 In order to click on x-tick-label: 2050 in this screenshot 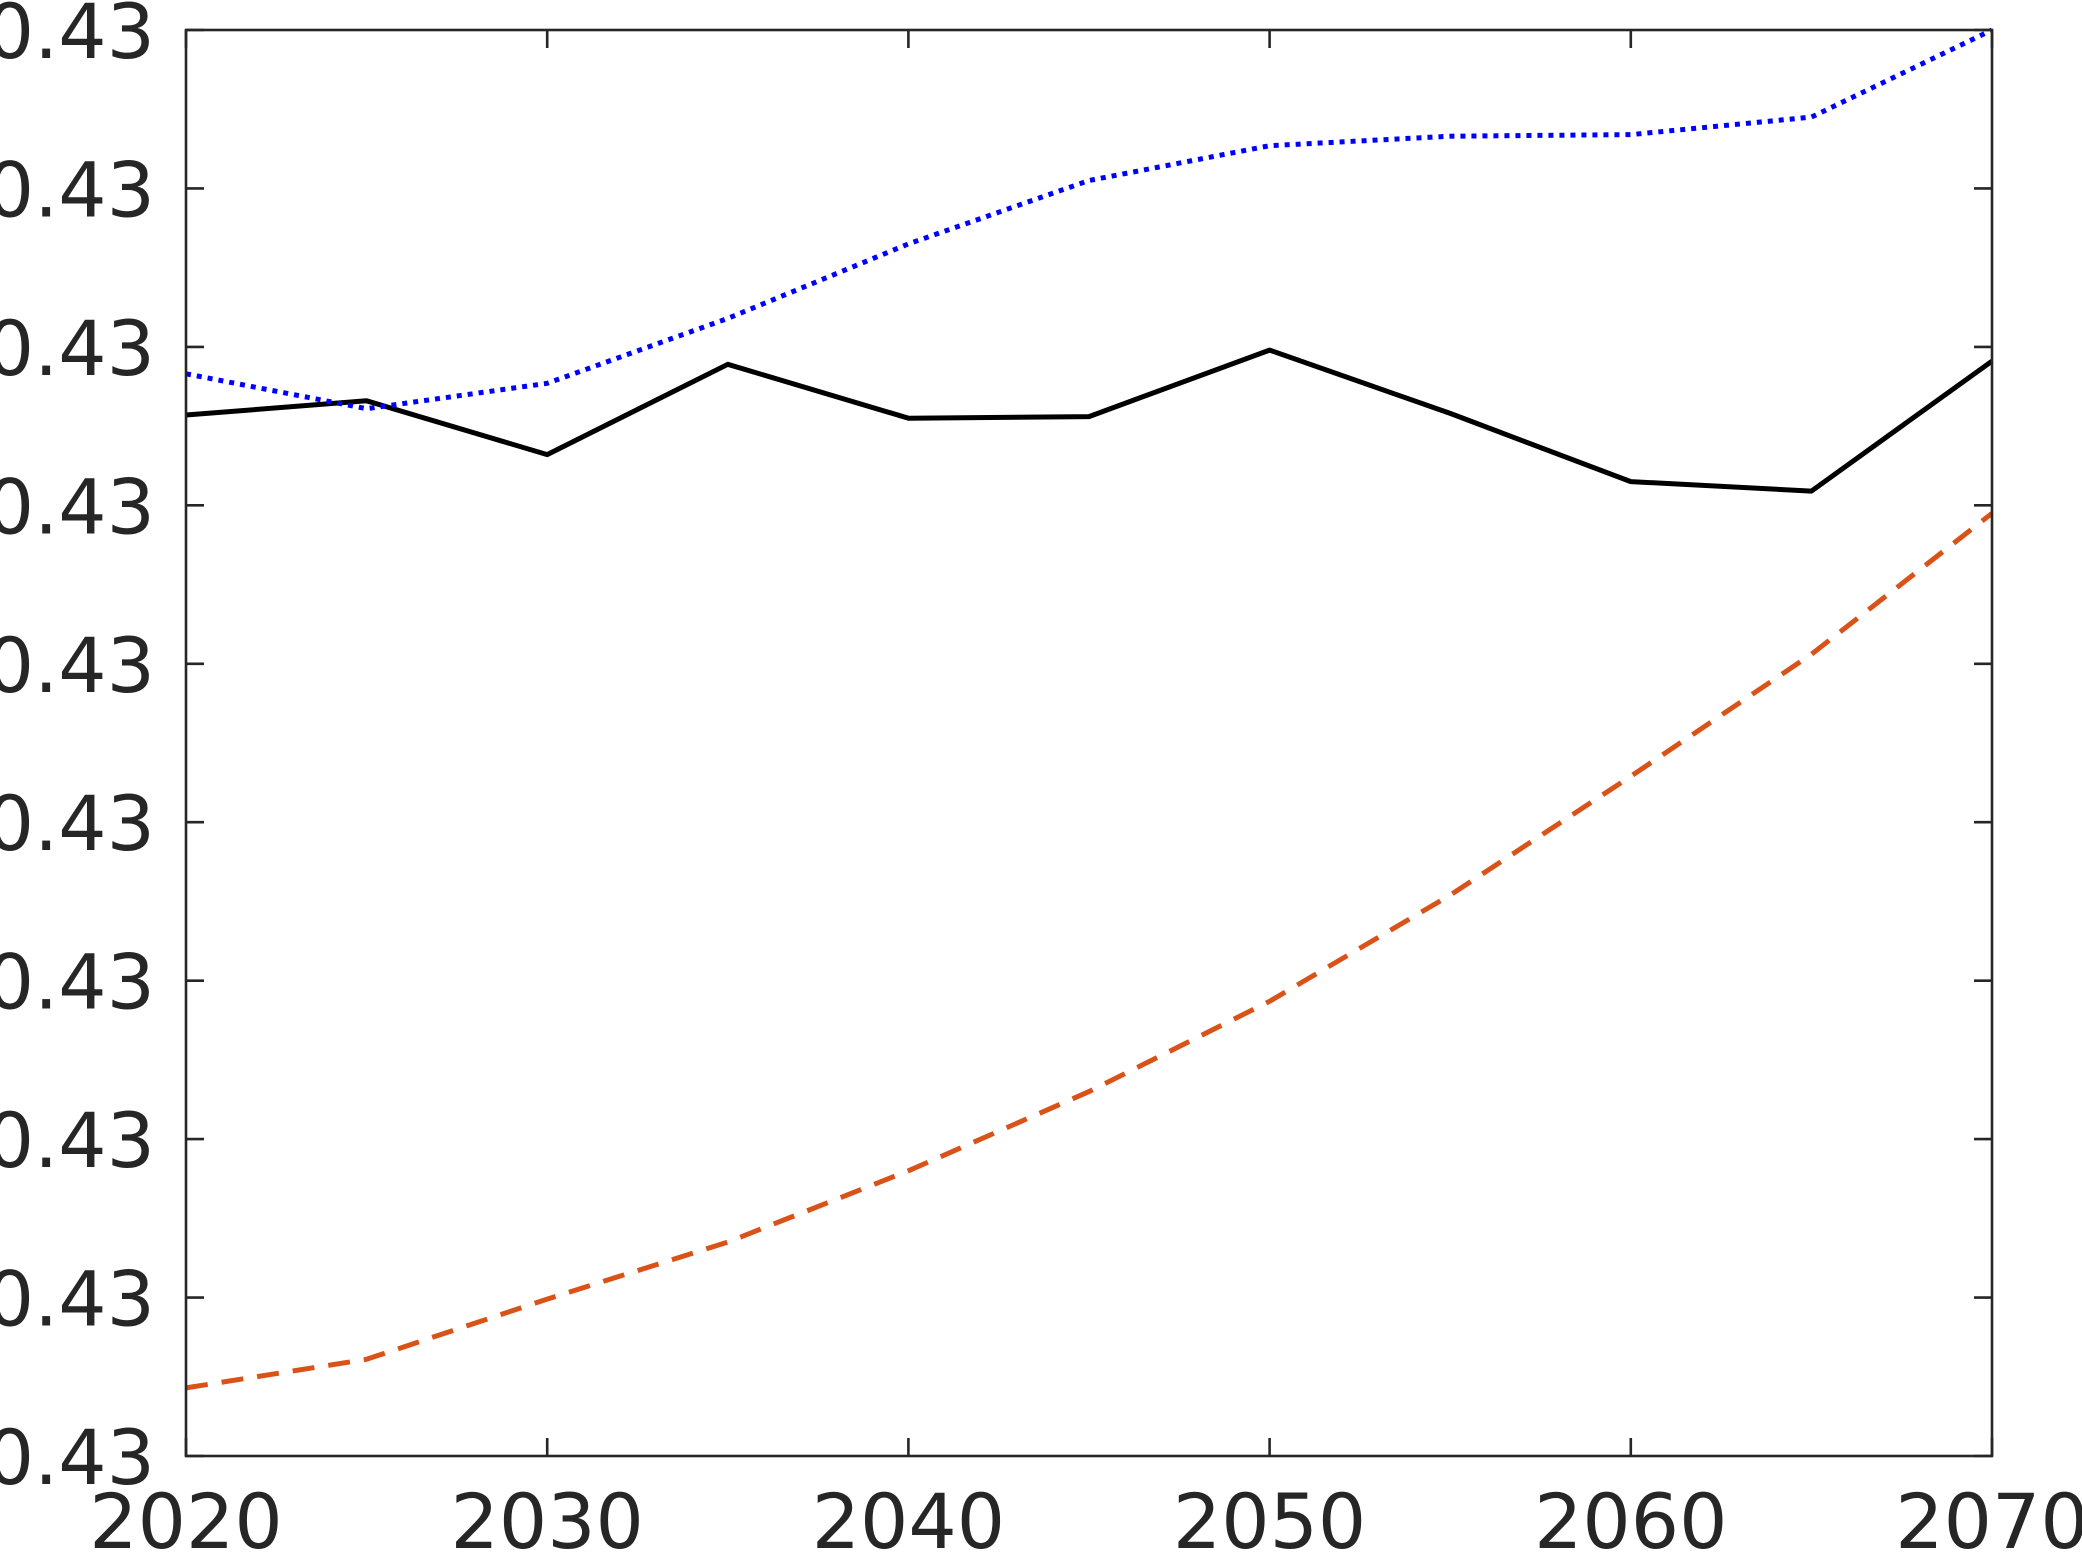, I will do `click(1269, 1515)`.